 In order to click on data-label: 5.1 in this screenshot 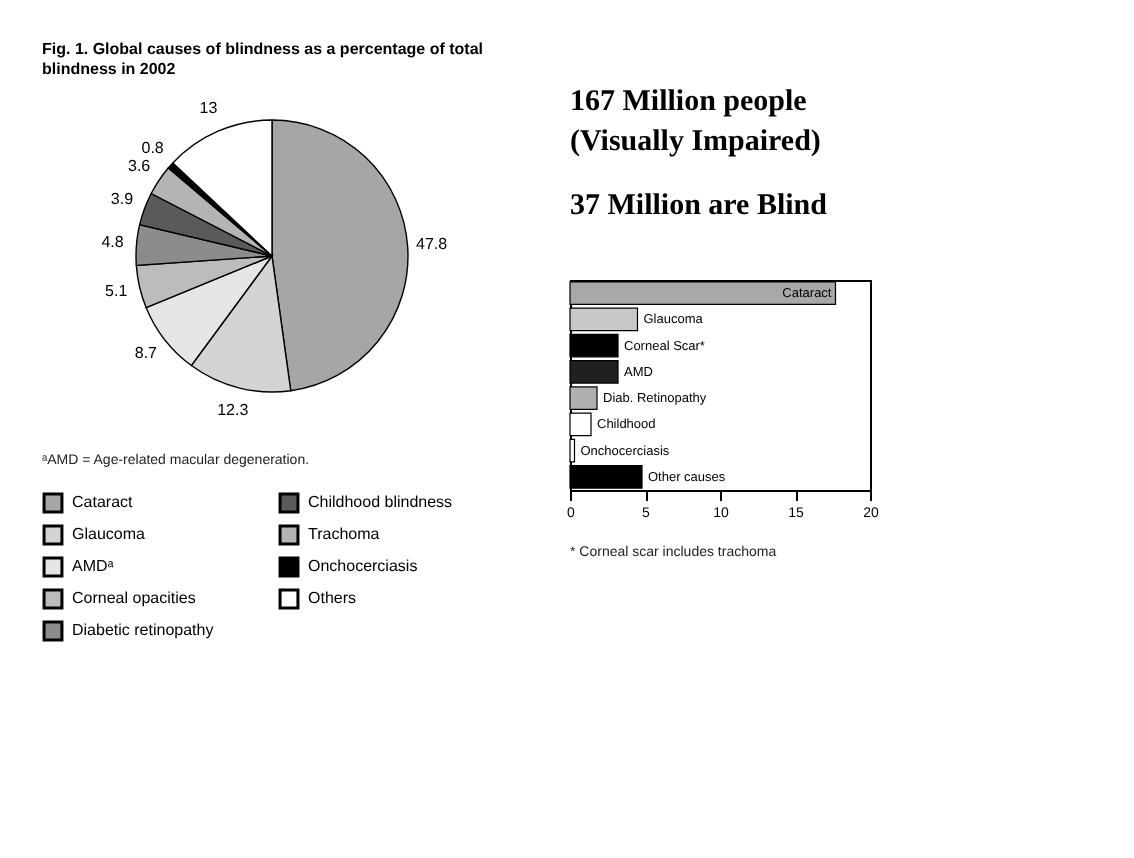, I will do `click(117, 291)`.